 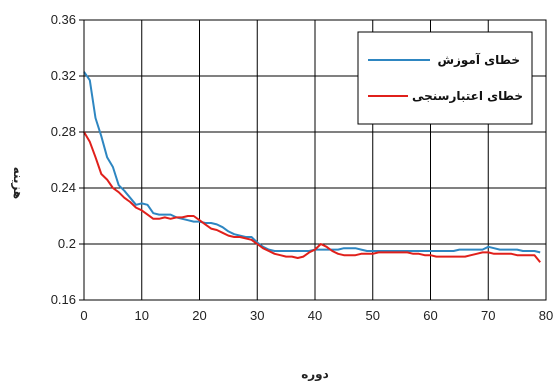 What do you see at coordinates (315, 315) in the screenshot?
I see `x-tick-label: 40` at bounding box center [315, 315].